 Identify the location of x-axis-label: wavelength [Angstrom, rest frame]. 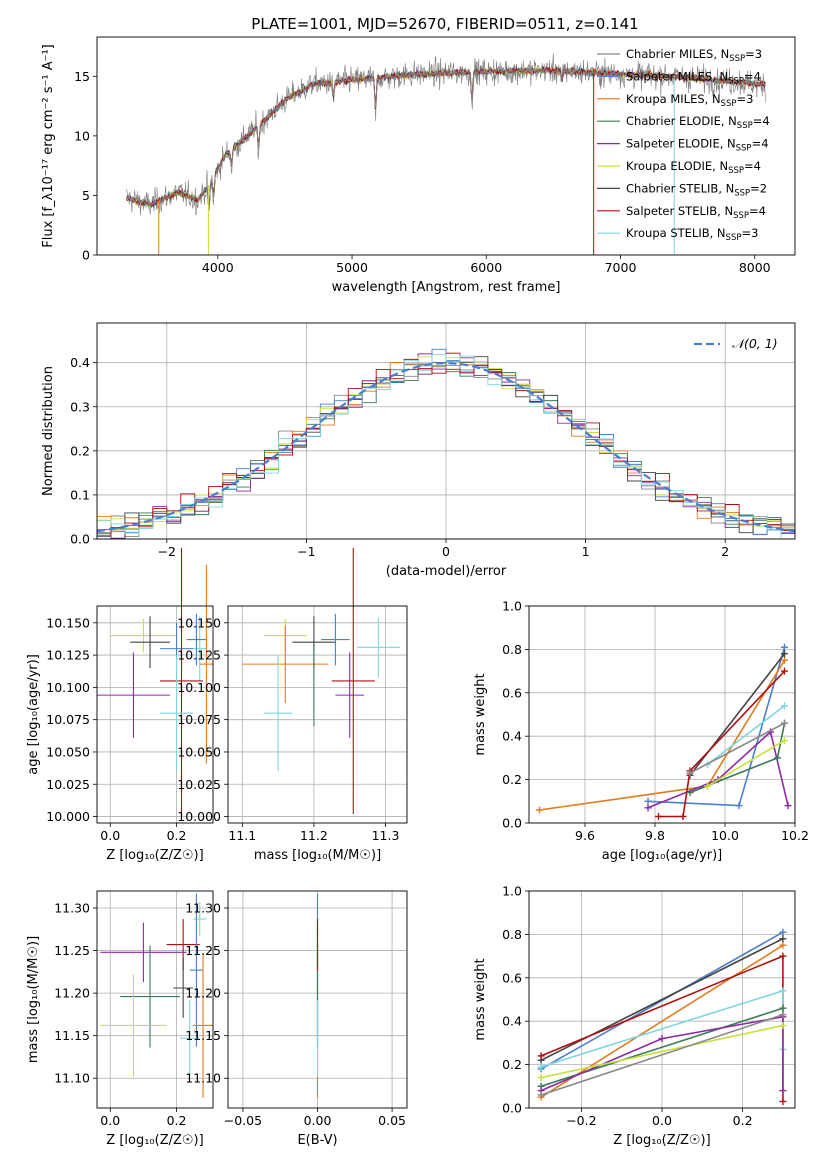
(446, 287).